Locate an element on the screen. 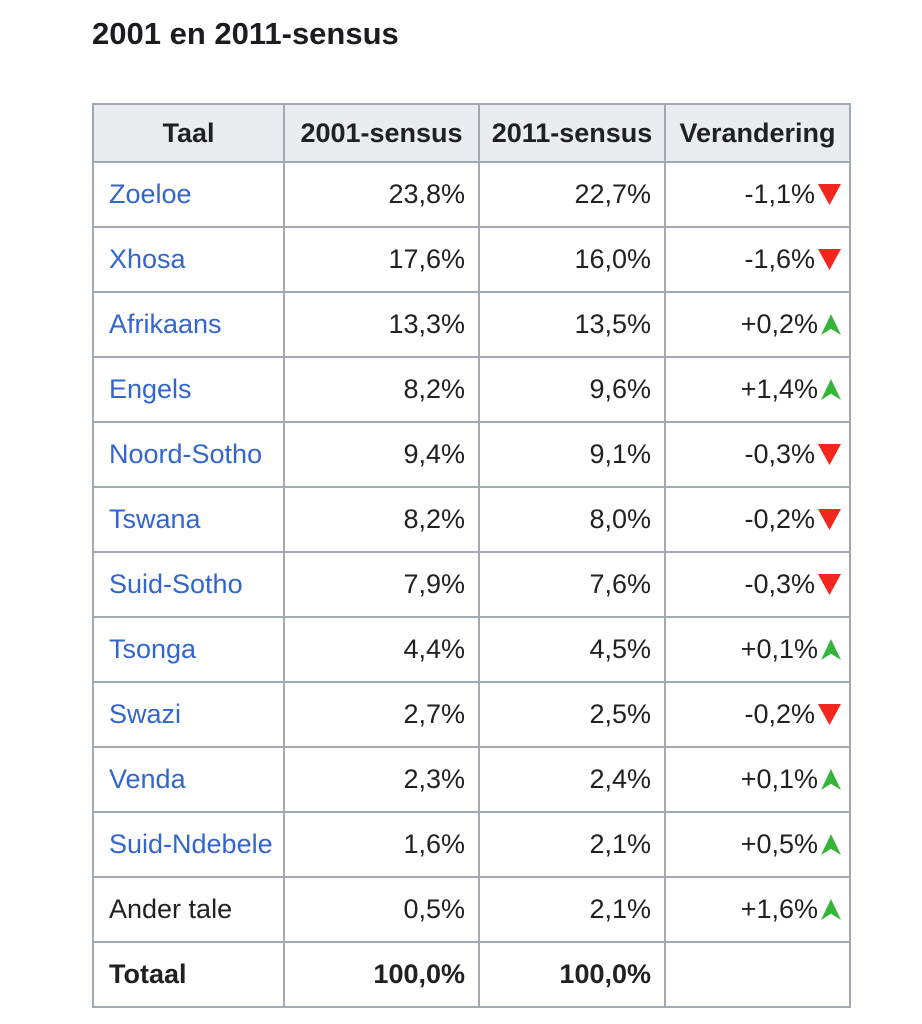  census-2011-value: 22,7% is located at coordinates (572, 194).